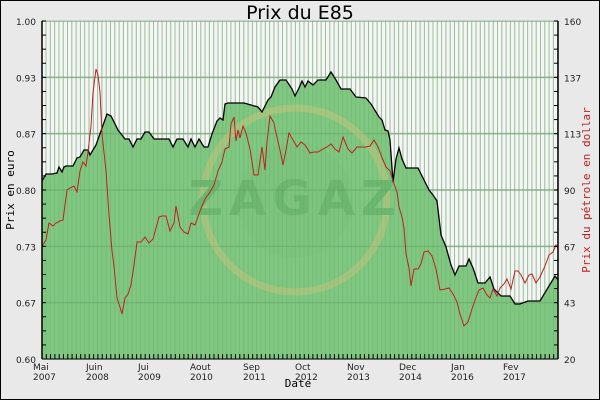 Image resolution: width=600 pixels, height=400 pixels. Describe the element at coordinates (26, 361) in the screenshot. I see `svg-text: 0.60` at that location.